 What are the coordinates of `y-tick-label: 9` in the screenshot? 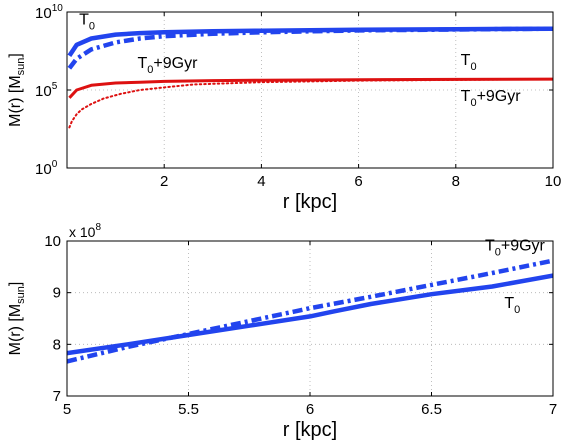 It's located at (57, 293).